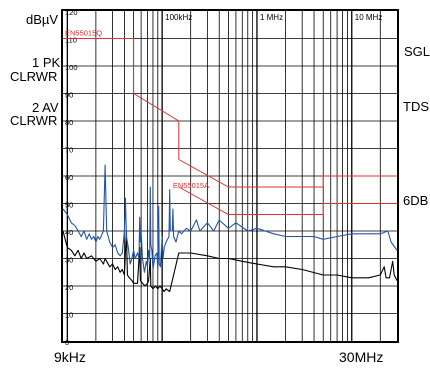 This screenshot has width=430, height=368. Describe the element at coordinates (70, 357) in the screenshot. I see `x-start-label: 9kHz` at that location.